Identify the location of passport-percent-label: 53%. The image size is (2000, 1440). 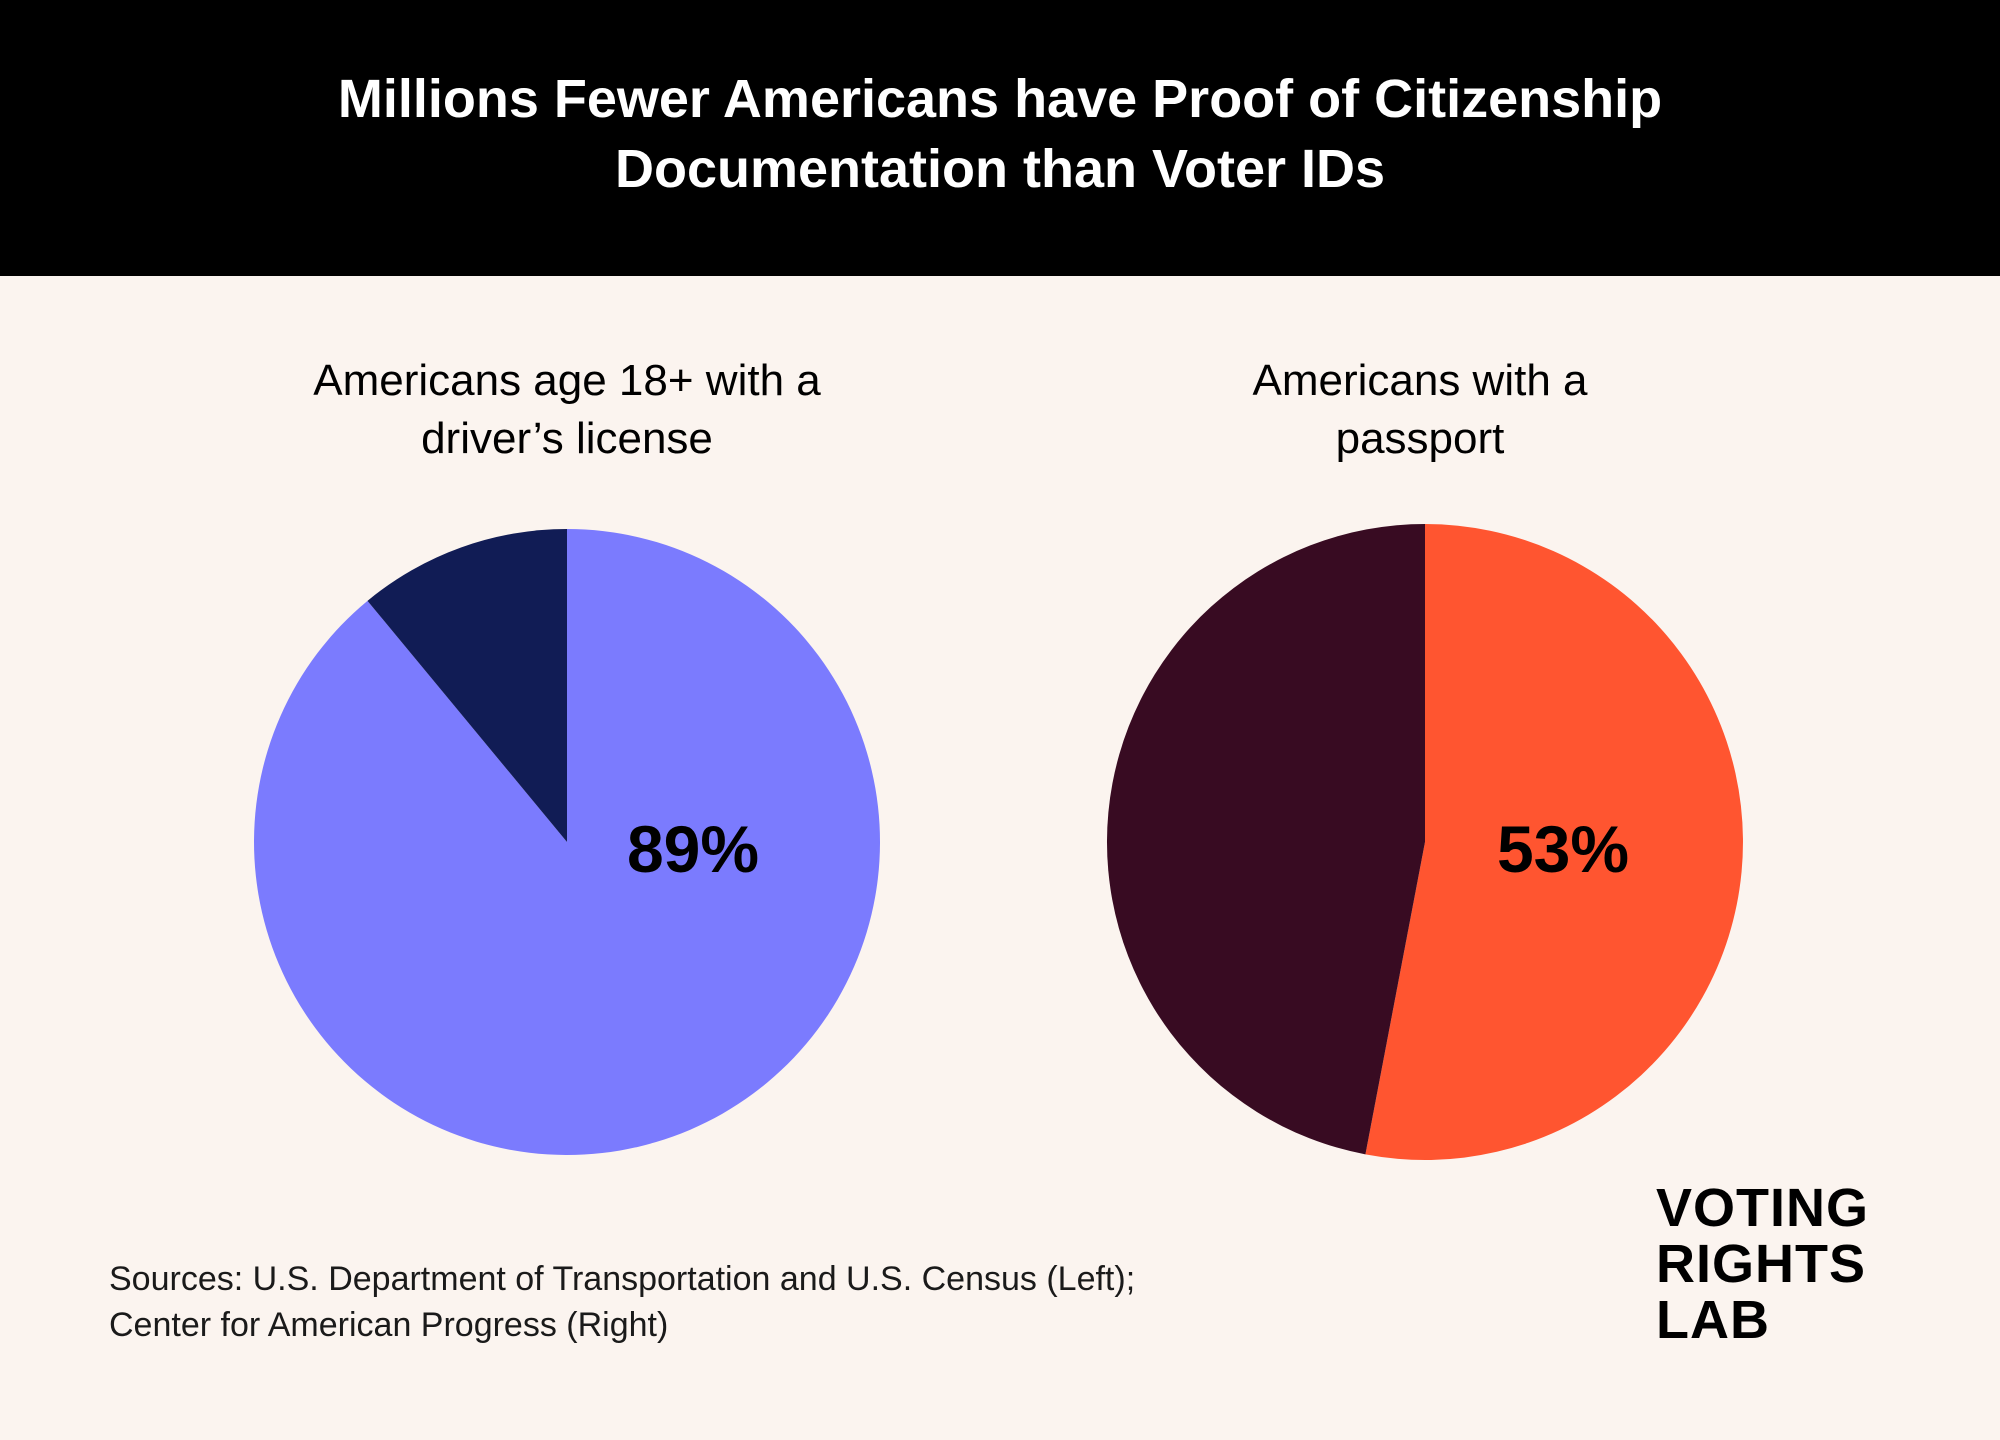
(1563, 849).